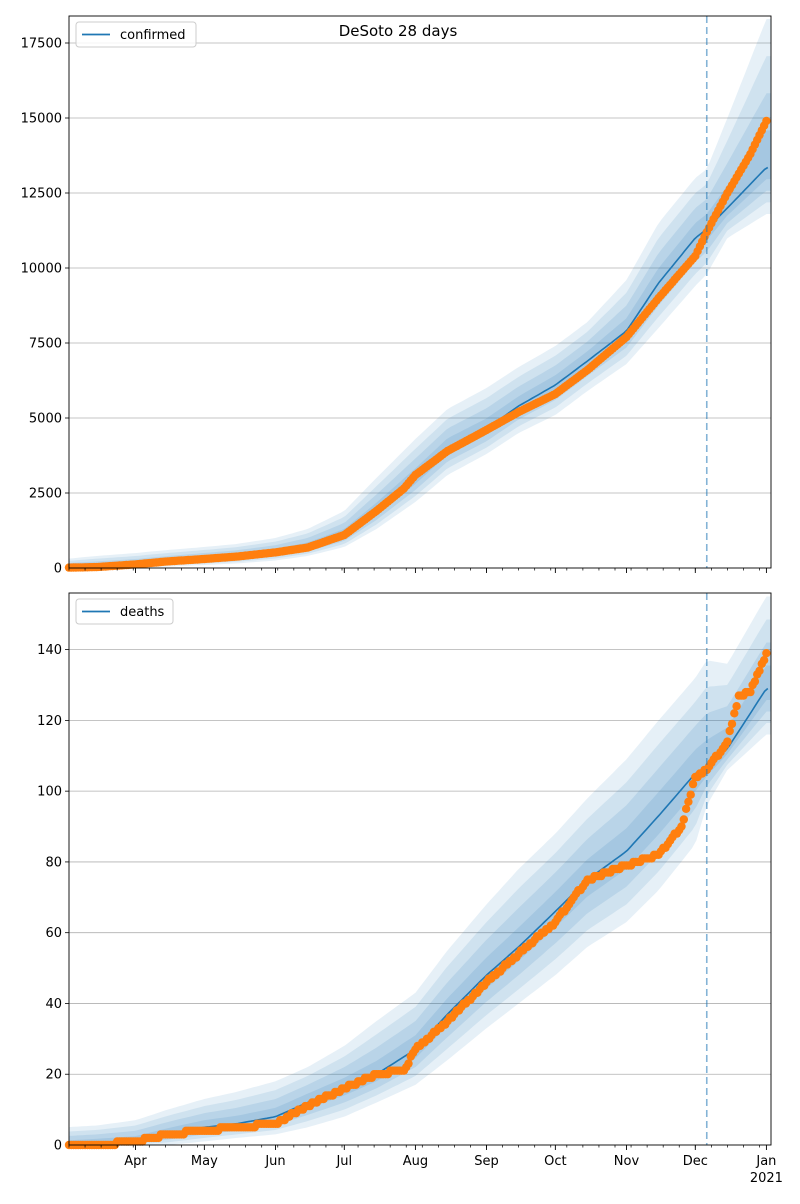  Describe the element at coordinates (53, 933) in the screenshot. I see `y-tick-label: 60` at that location.